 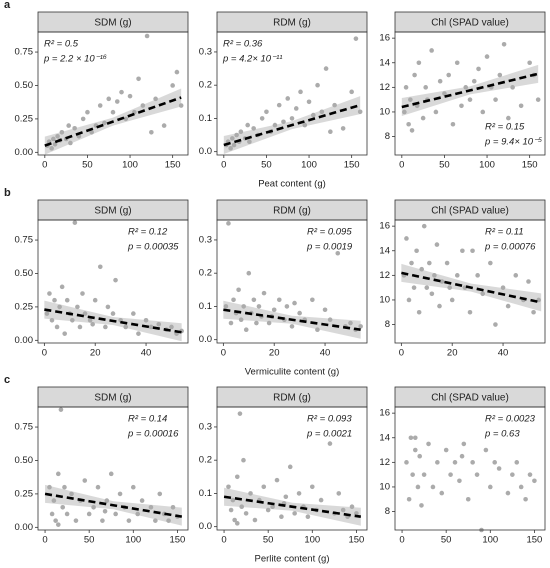 I want to click on row-letter: c, so click(x=7, y=380).